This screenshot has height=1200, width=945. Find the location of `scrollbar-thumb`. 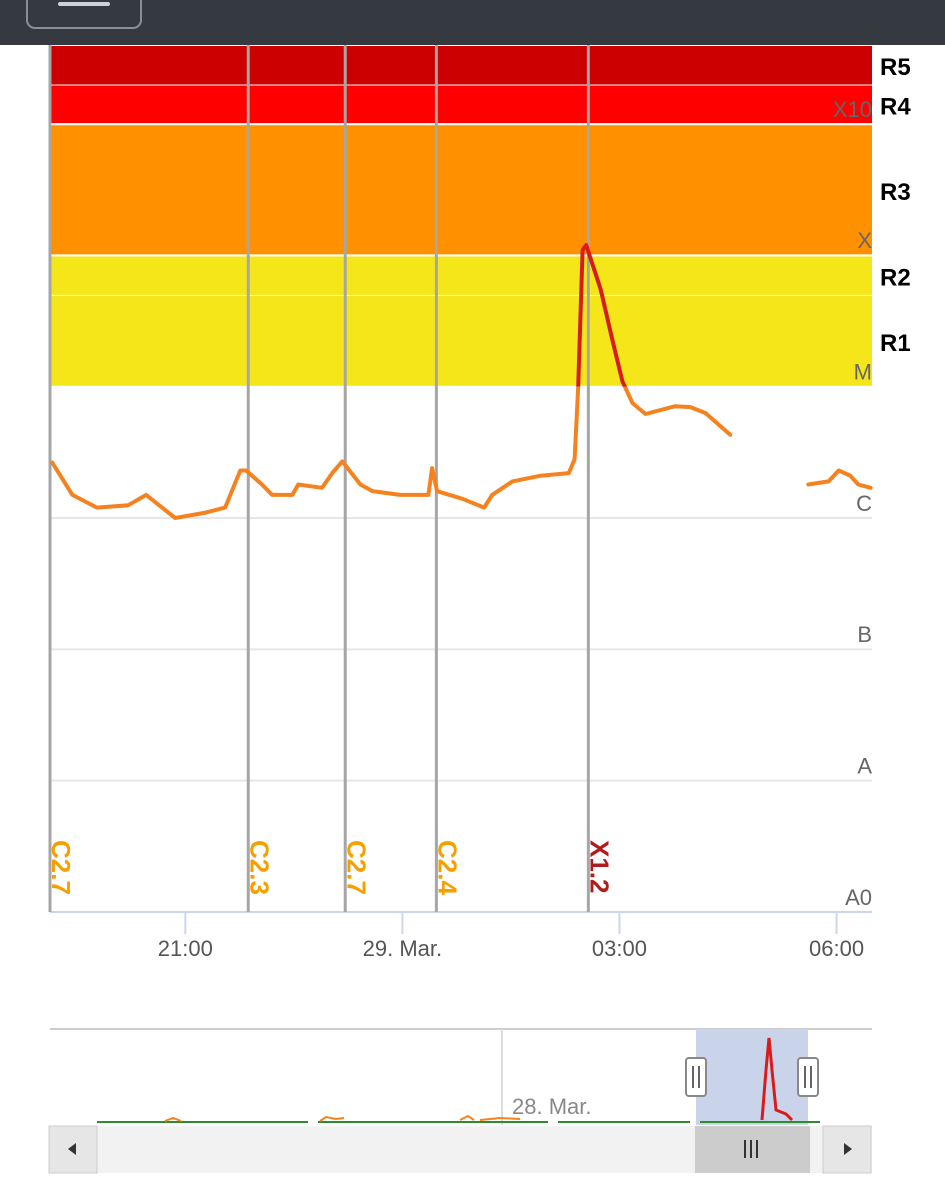

scrollbar-thumb is located at coordinates (752, 1149).